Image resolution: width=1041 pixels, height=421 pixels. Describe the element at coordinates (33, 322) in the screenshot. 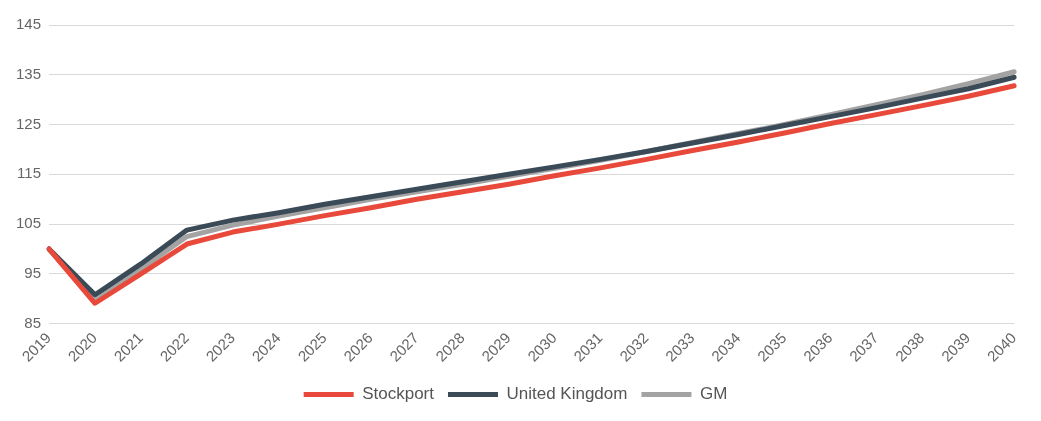

I see `y-tick-label: 85` at that location.